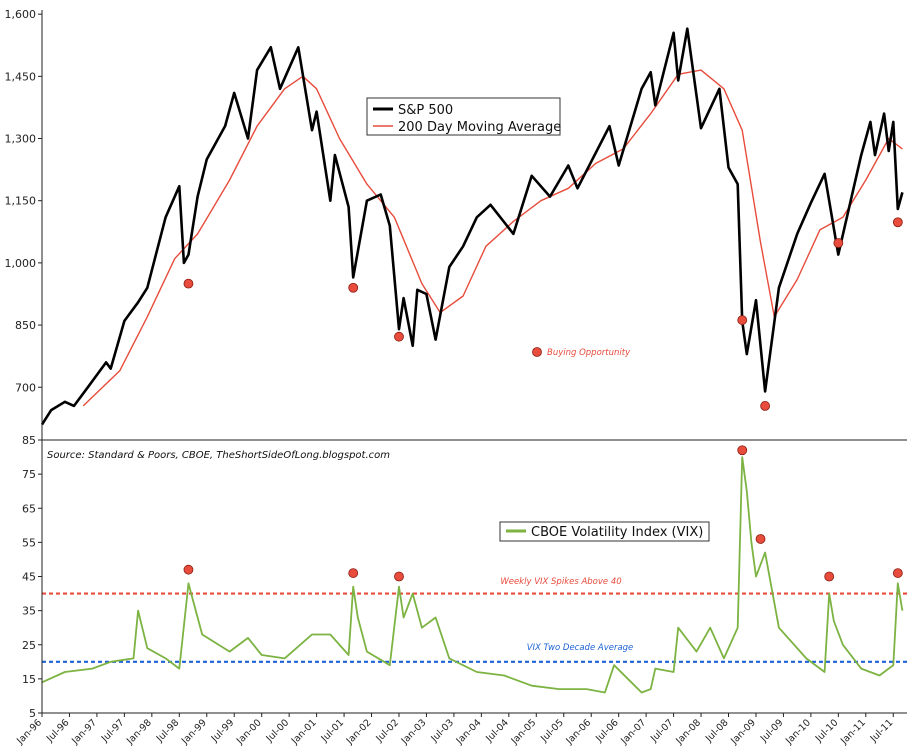 The width and height of the screenshot is (919, 750). Describe the element at coordinates (194, 732) in the screenshot. I see `x-tick-label: Jan-99` at that location.